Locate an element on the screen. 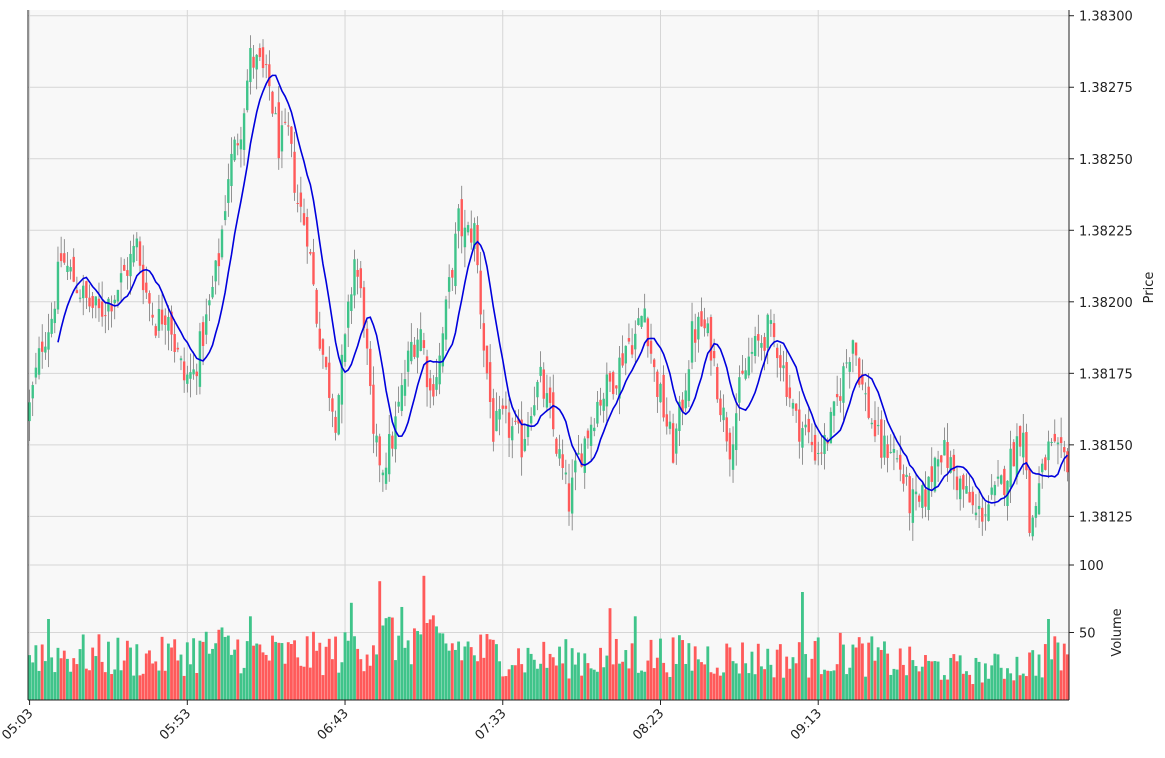  price-tick-label: 1.38275 is located at coordinates (1106, 88).